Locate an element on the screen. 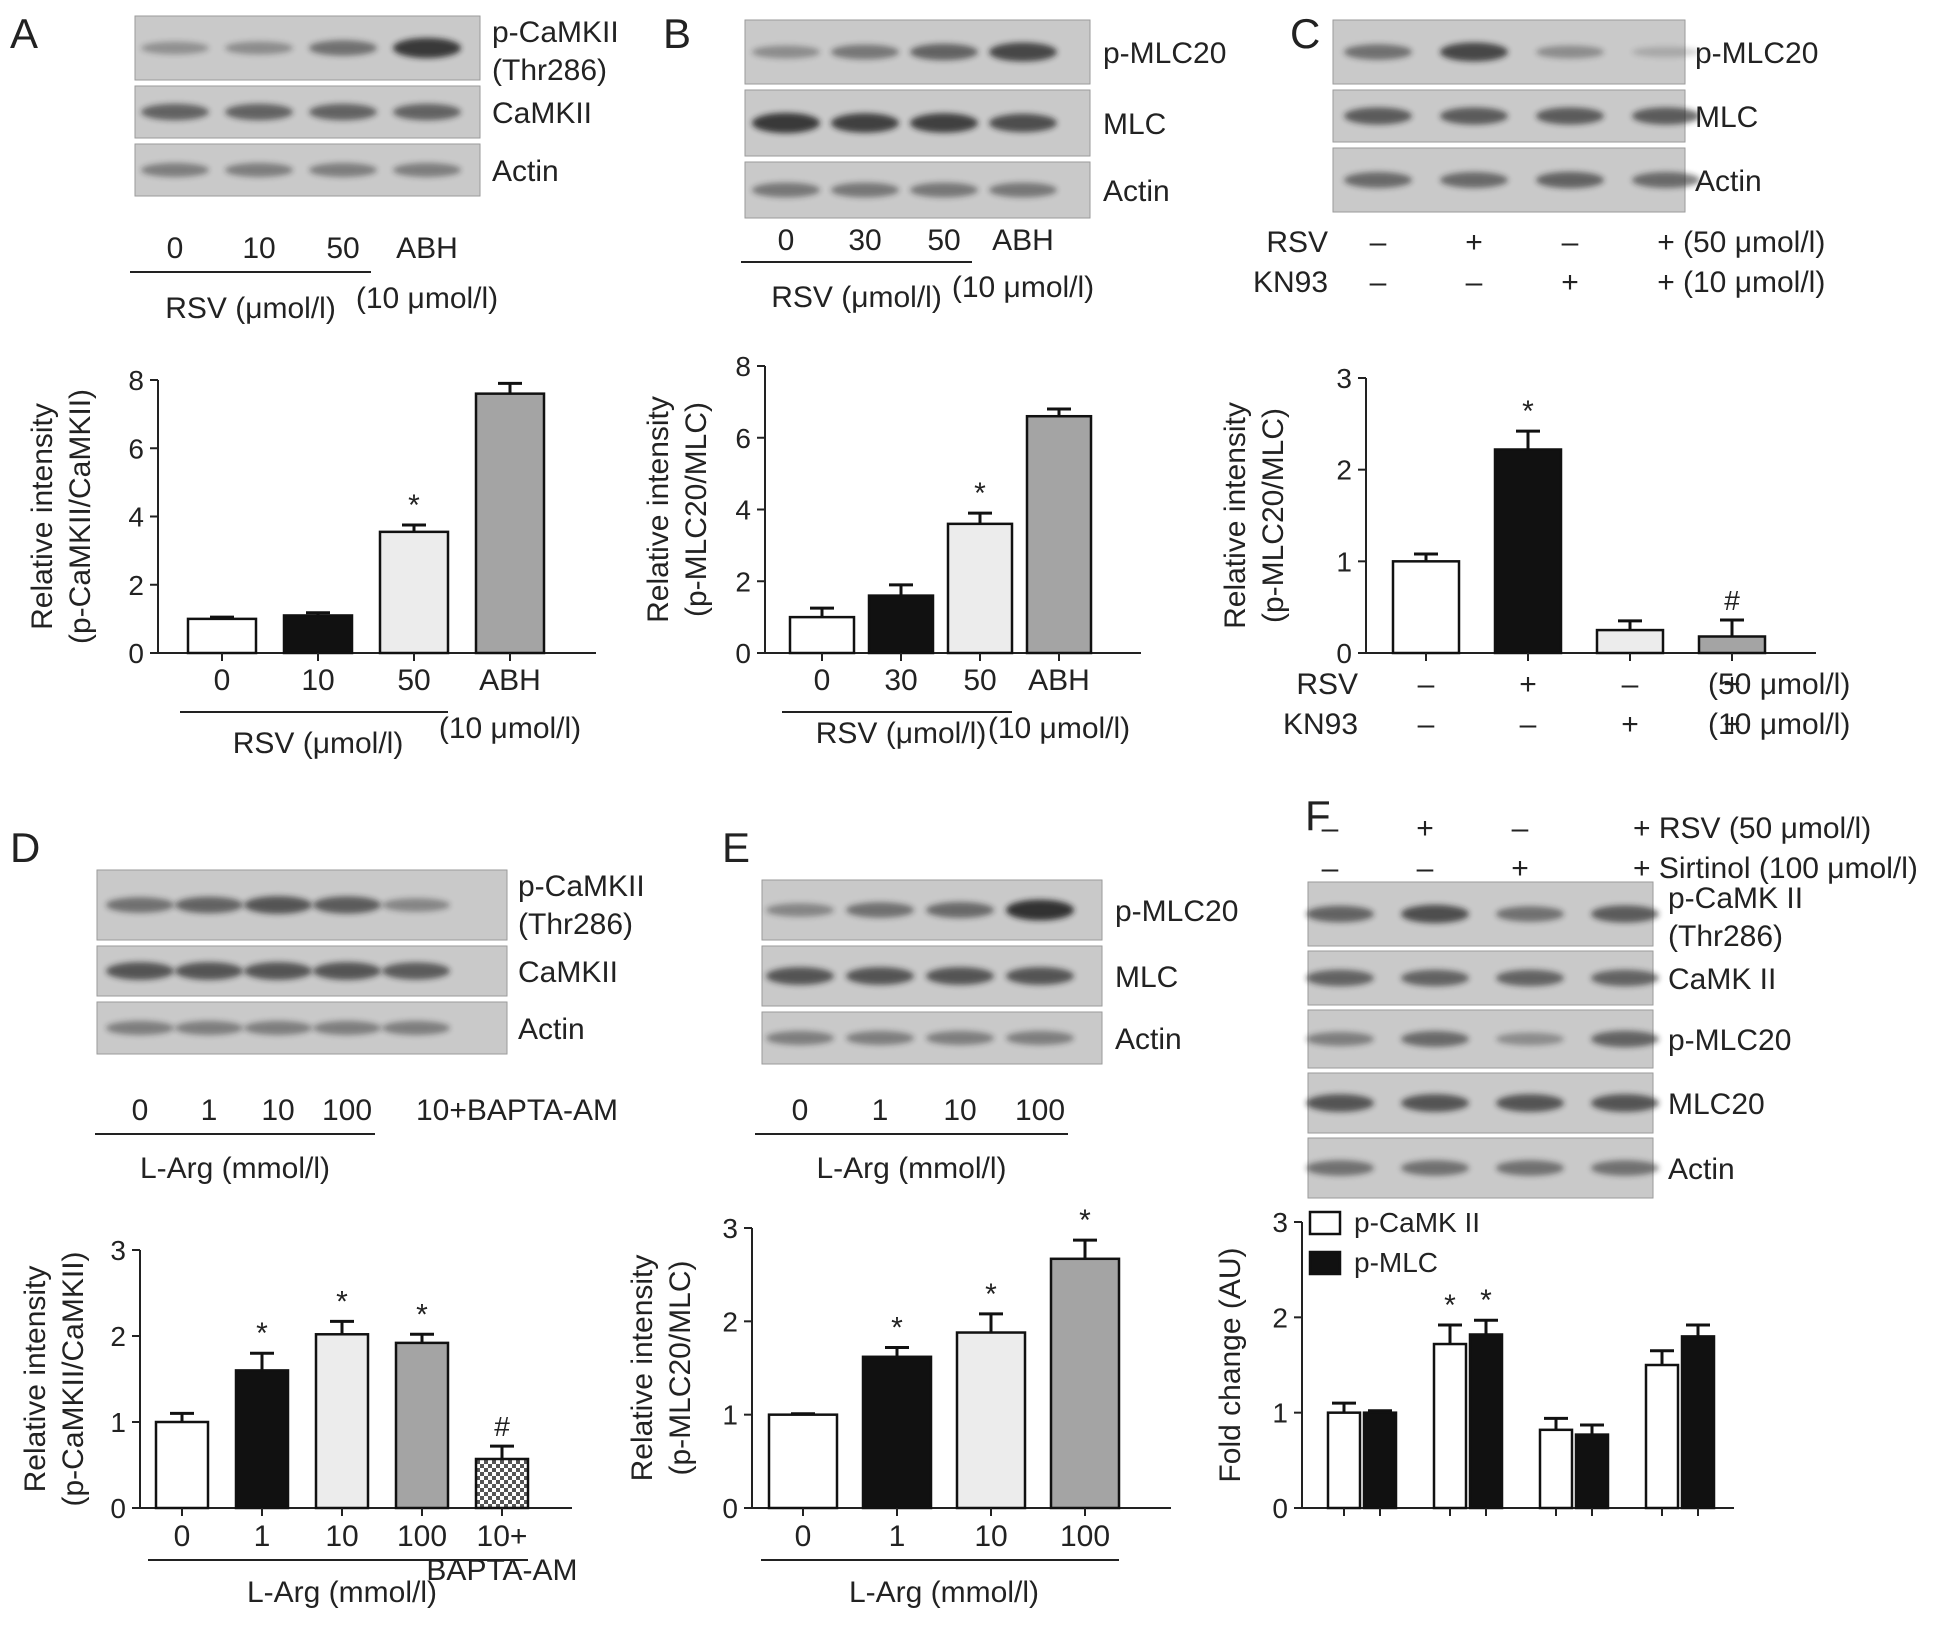 The height and width of the screenshot is (1630, 1937). legend-label: p-CaMK II is located at coordinates (1417, 1222).